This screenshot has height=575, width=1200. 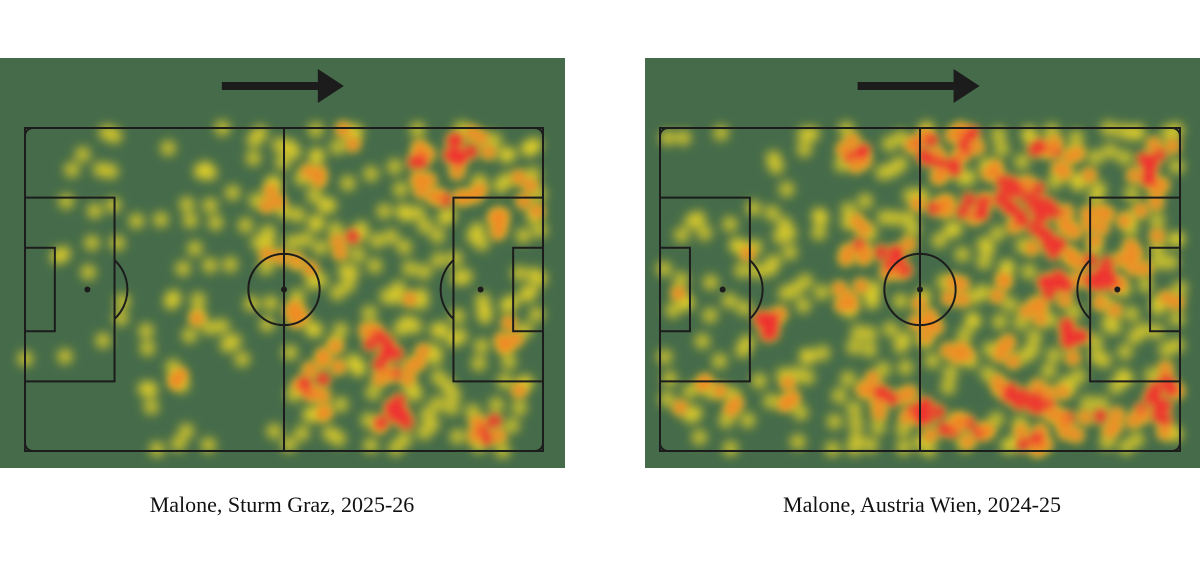 I want to click on corner-arc, so click(x=664, y=447).